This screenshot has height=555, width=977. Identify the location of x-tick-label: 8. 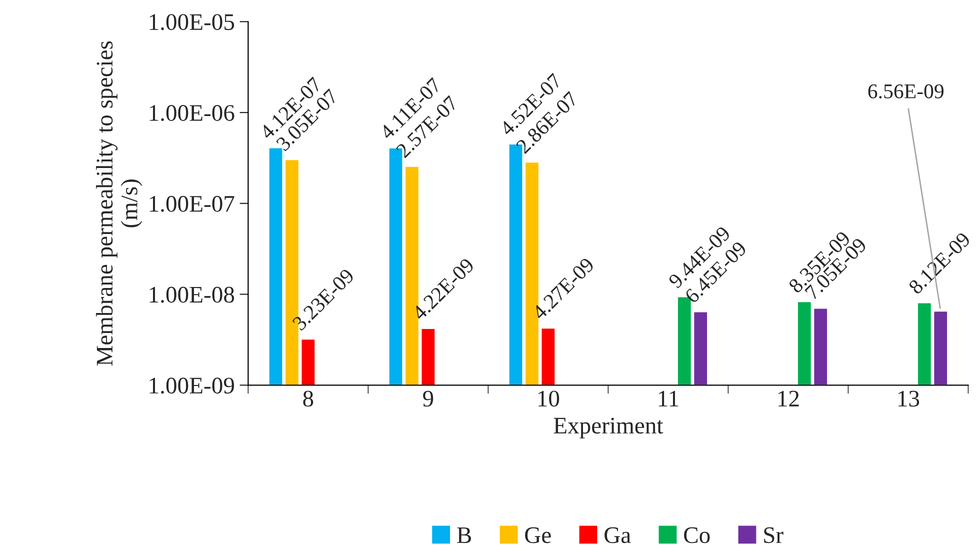
(308, 398).